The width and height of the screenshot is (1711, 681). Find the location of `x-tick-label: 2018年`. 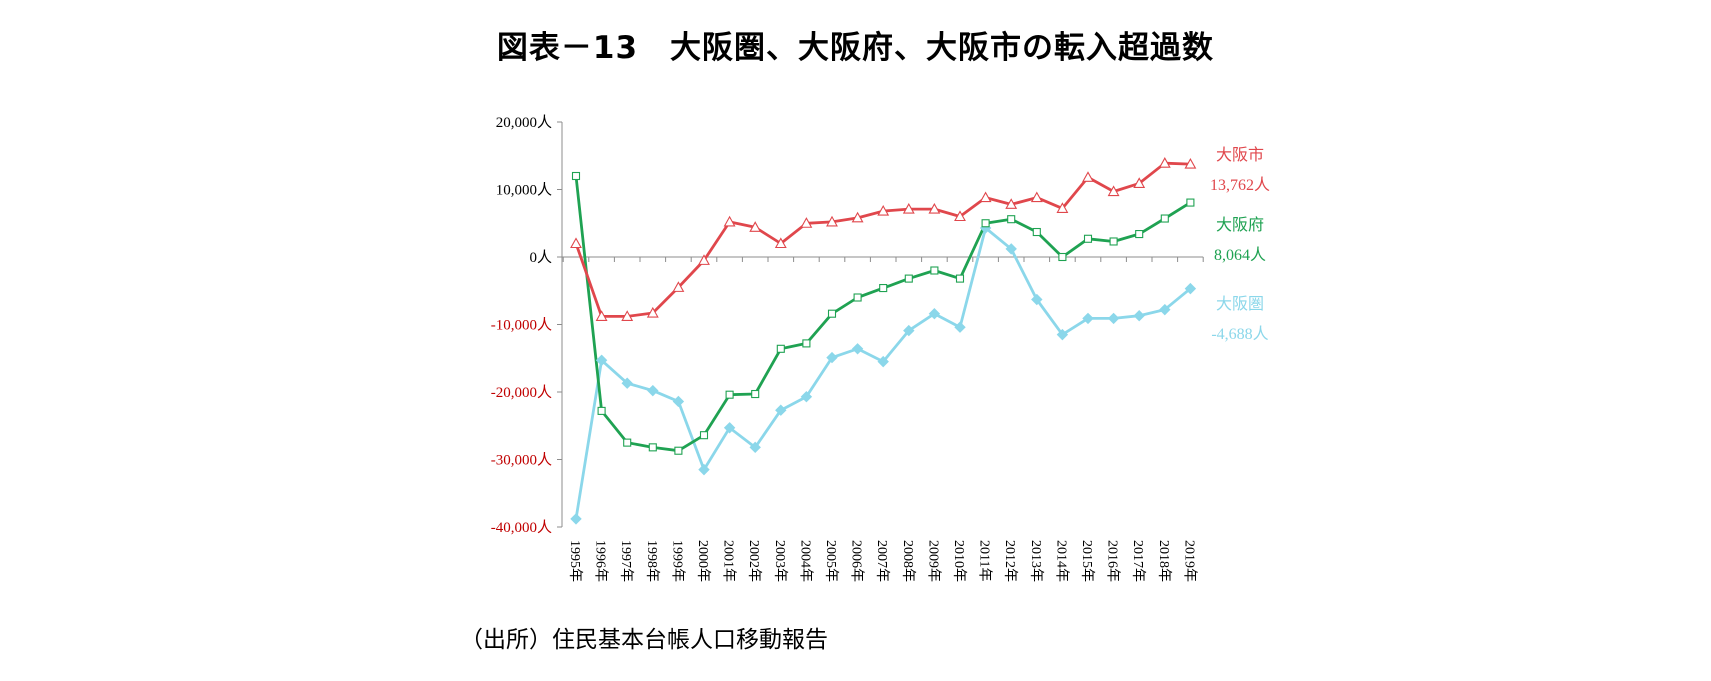

x-tick-label: 2018年 is located at coordinates (1164, 561).